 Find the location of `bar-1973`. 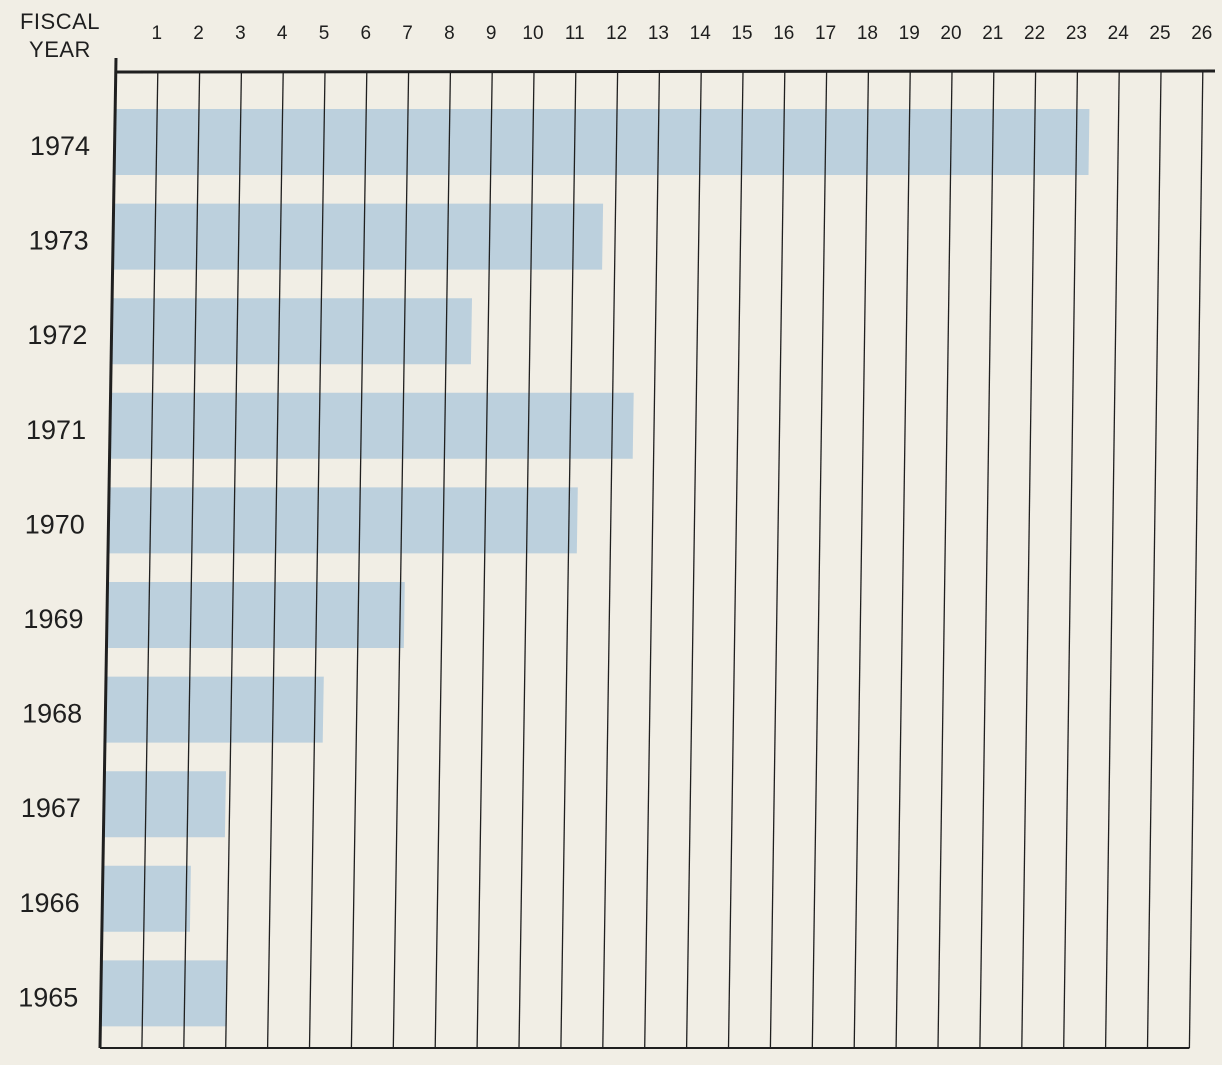

bar-1973 is located at coordinates (358, 236).